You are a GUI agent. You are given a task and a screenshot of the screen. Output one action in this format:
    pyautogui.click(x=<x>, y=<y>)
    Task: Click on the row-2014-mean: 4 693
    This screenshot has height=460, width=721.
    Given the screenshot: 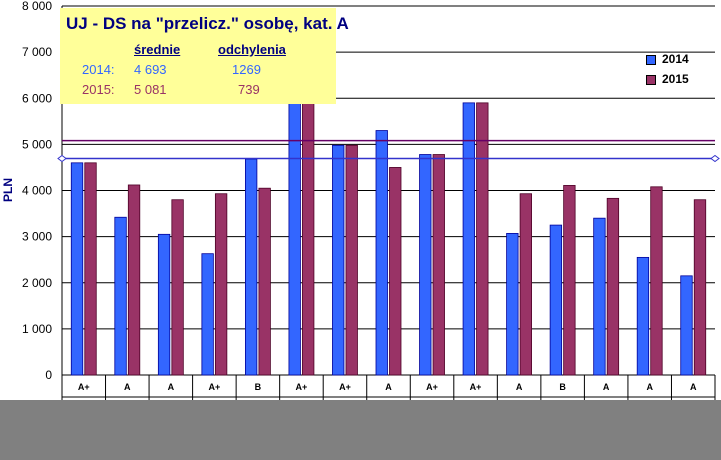 What is the action you would take?
    pyautogui.click(x=150, y=69)
    